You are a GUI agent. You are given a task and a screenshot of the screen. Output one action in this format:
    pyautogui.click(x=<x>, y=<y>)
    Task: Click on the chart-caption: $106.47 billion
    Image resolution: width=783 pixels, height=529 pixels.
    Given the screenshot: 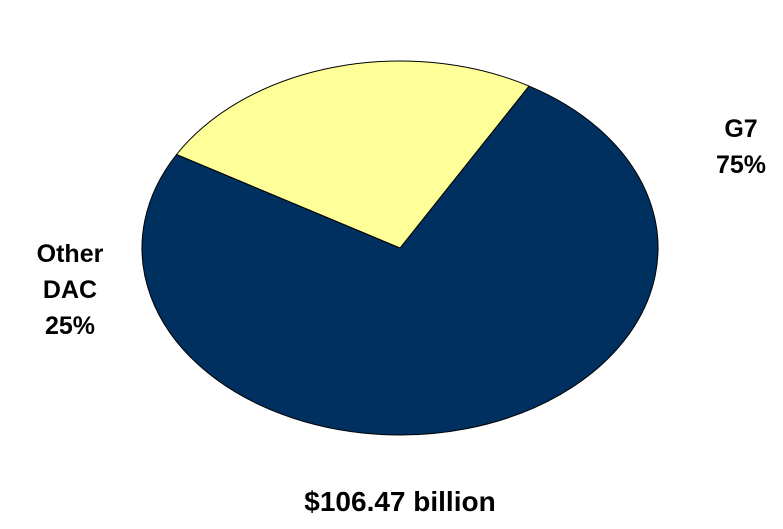 What is the action you would take?
    pyautogui.click(x=399, y=501)
    